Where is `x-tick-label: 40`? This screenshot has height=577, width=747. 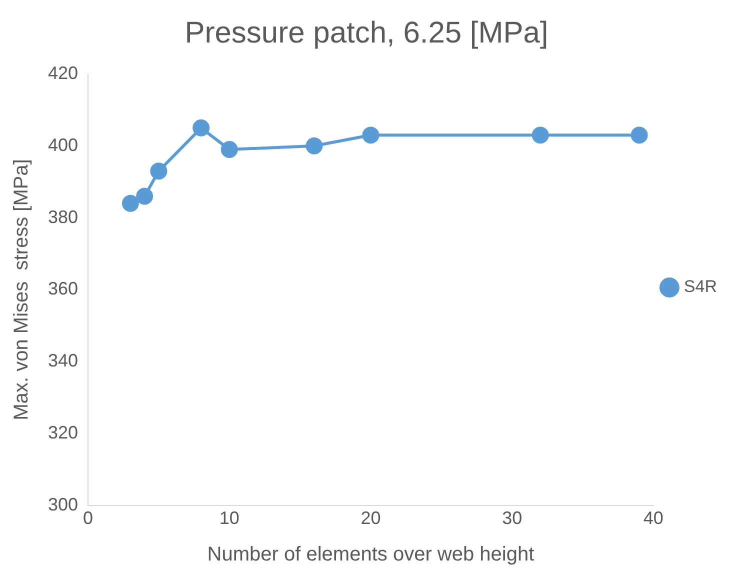 x-tick-label: 40 is located at coordinates (653, 518).